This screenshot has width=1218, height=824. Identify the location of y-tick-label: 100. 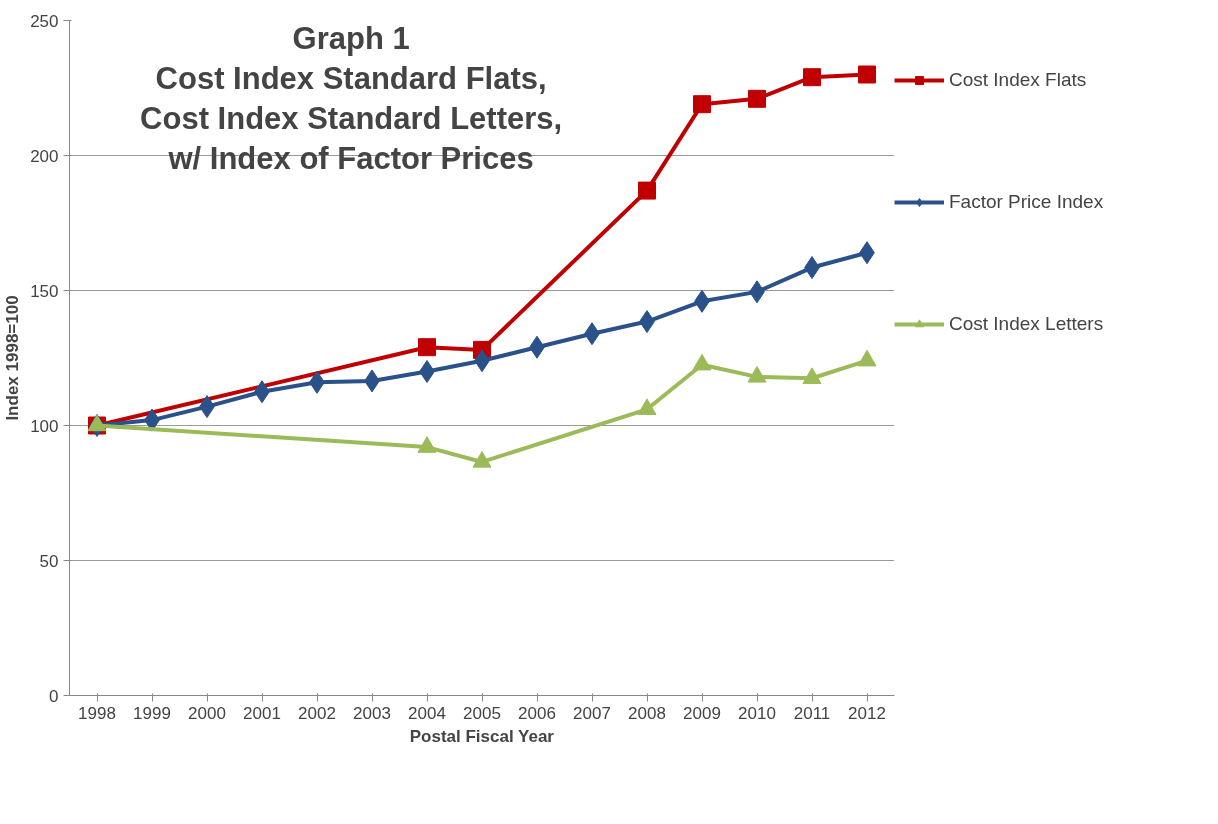
(44, 426).